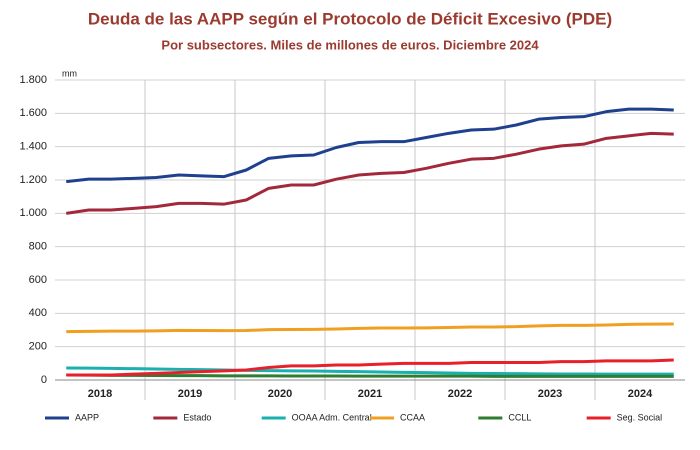 This screenshot has width=700, height=450. What do you see at coordinates (44, 380) in the screenshot?
I see `y-tick-label: 0` at bounding box center [44, 380].